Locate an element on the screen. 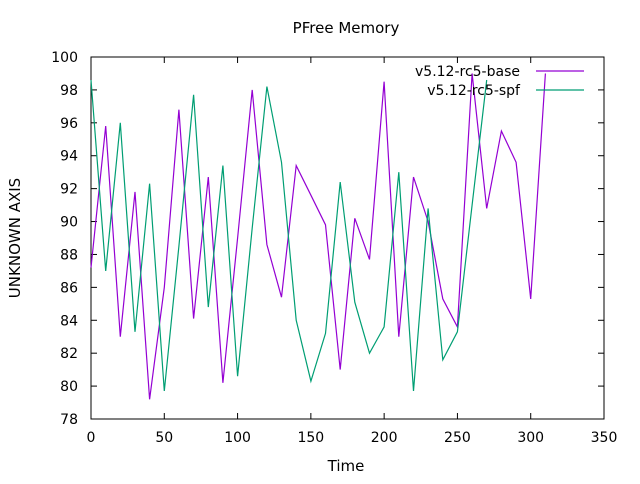  x-tick-label: 100 is located at coordinates (237, 438).